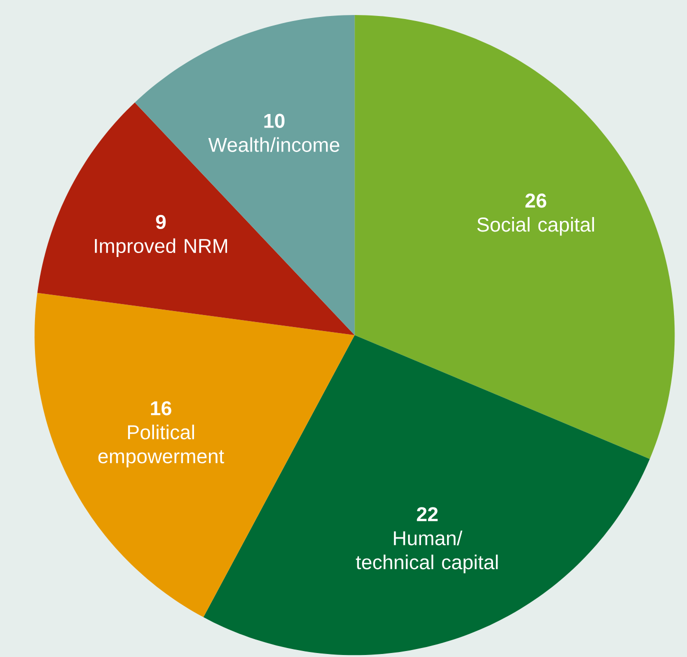 The image size is (687, 657). Describe the element at coordinates (161, 247) in the screenshot. I see `slice-label: Improved NRM` at that location.